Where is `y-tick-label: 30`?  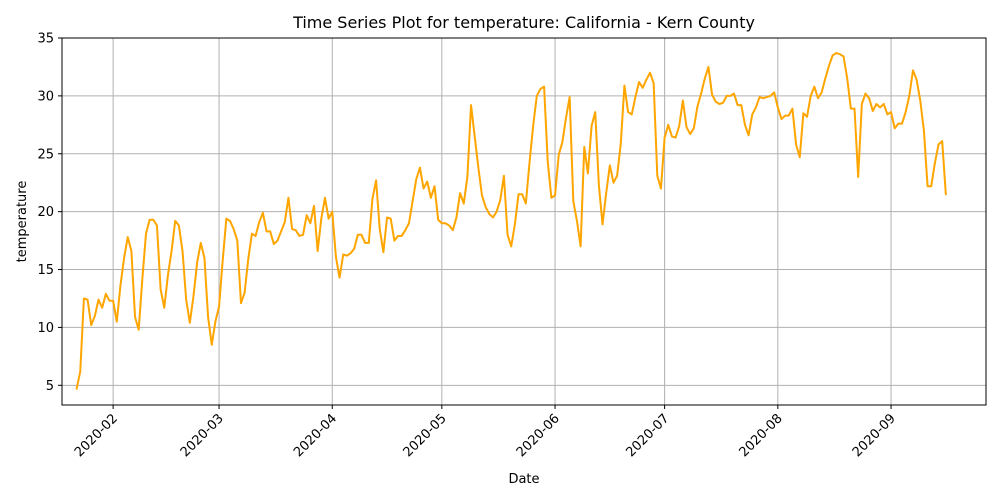
y-tick-label: 30 is located at coordinates (45, 96).